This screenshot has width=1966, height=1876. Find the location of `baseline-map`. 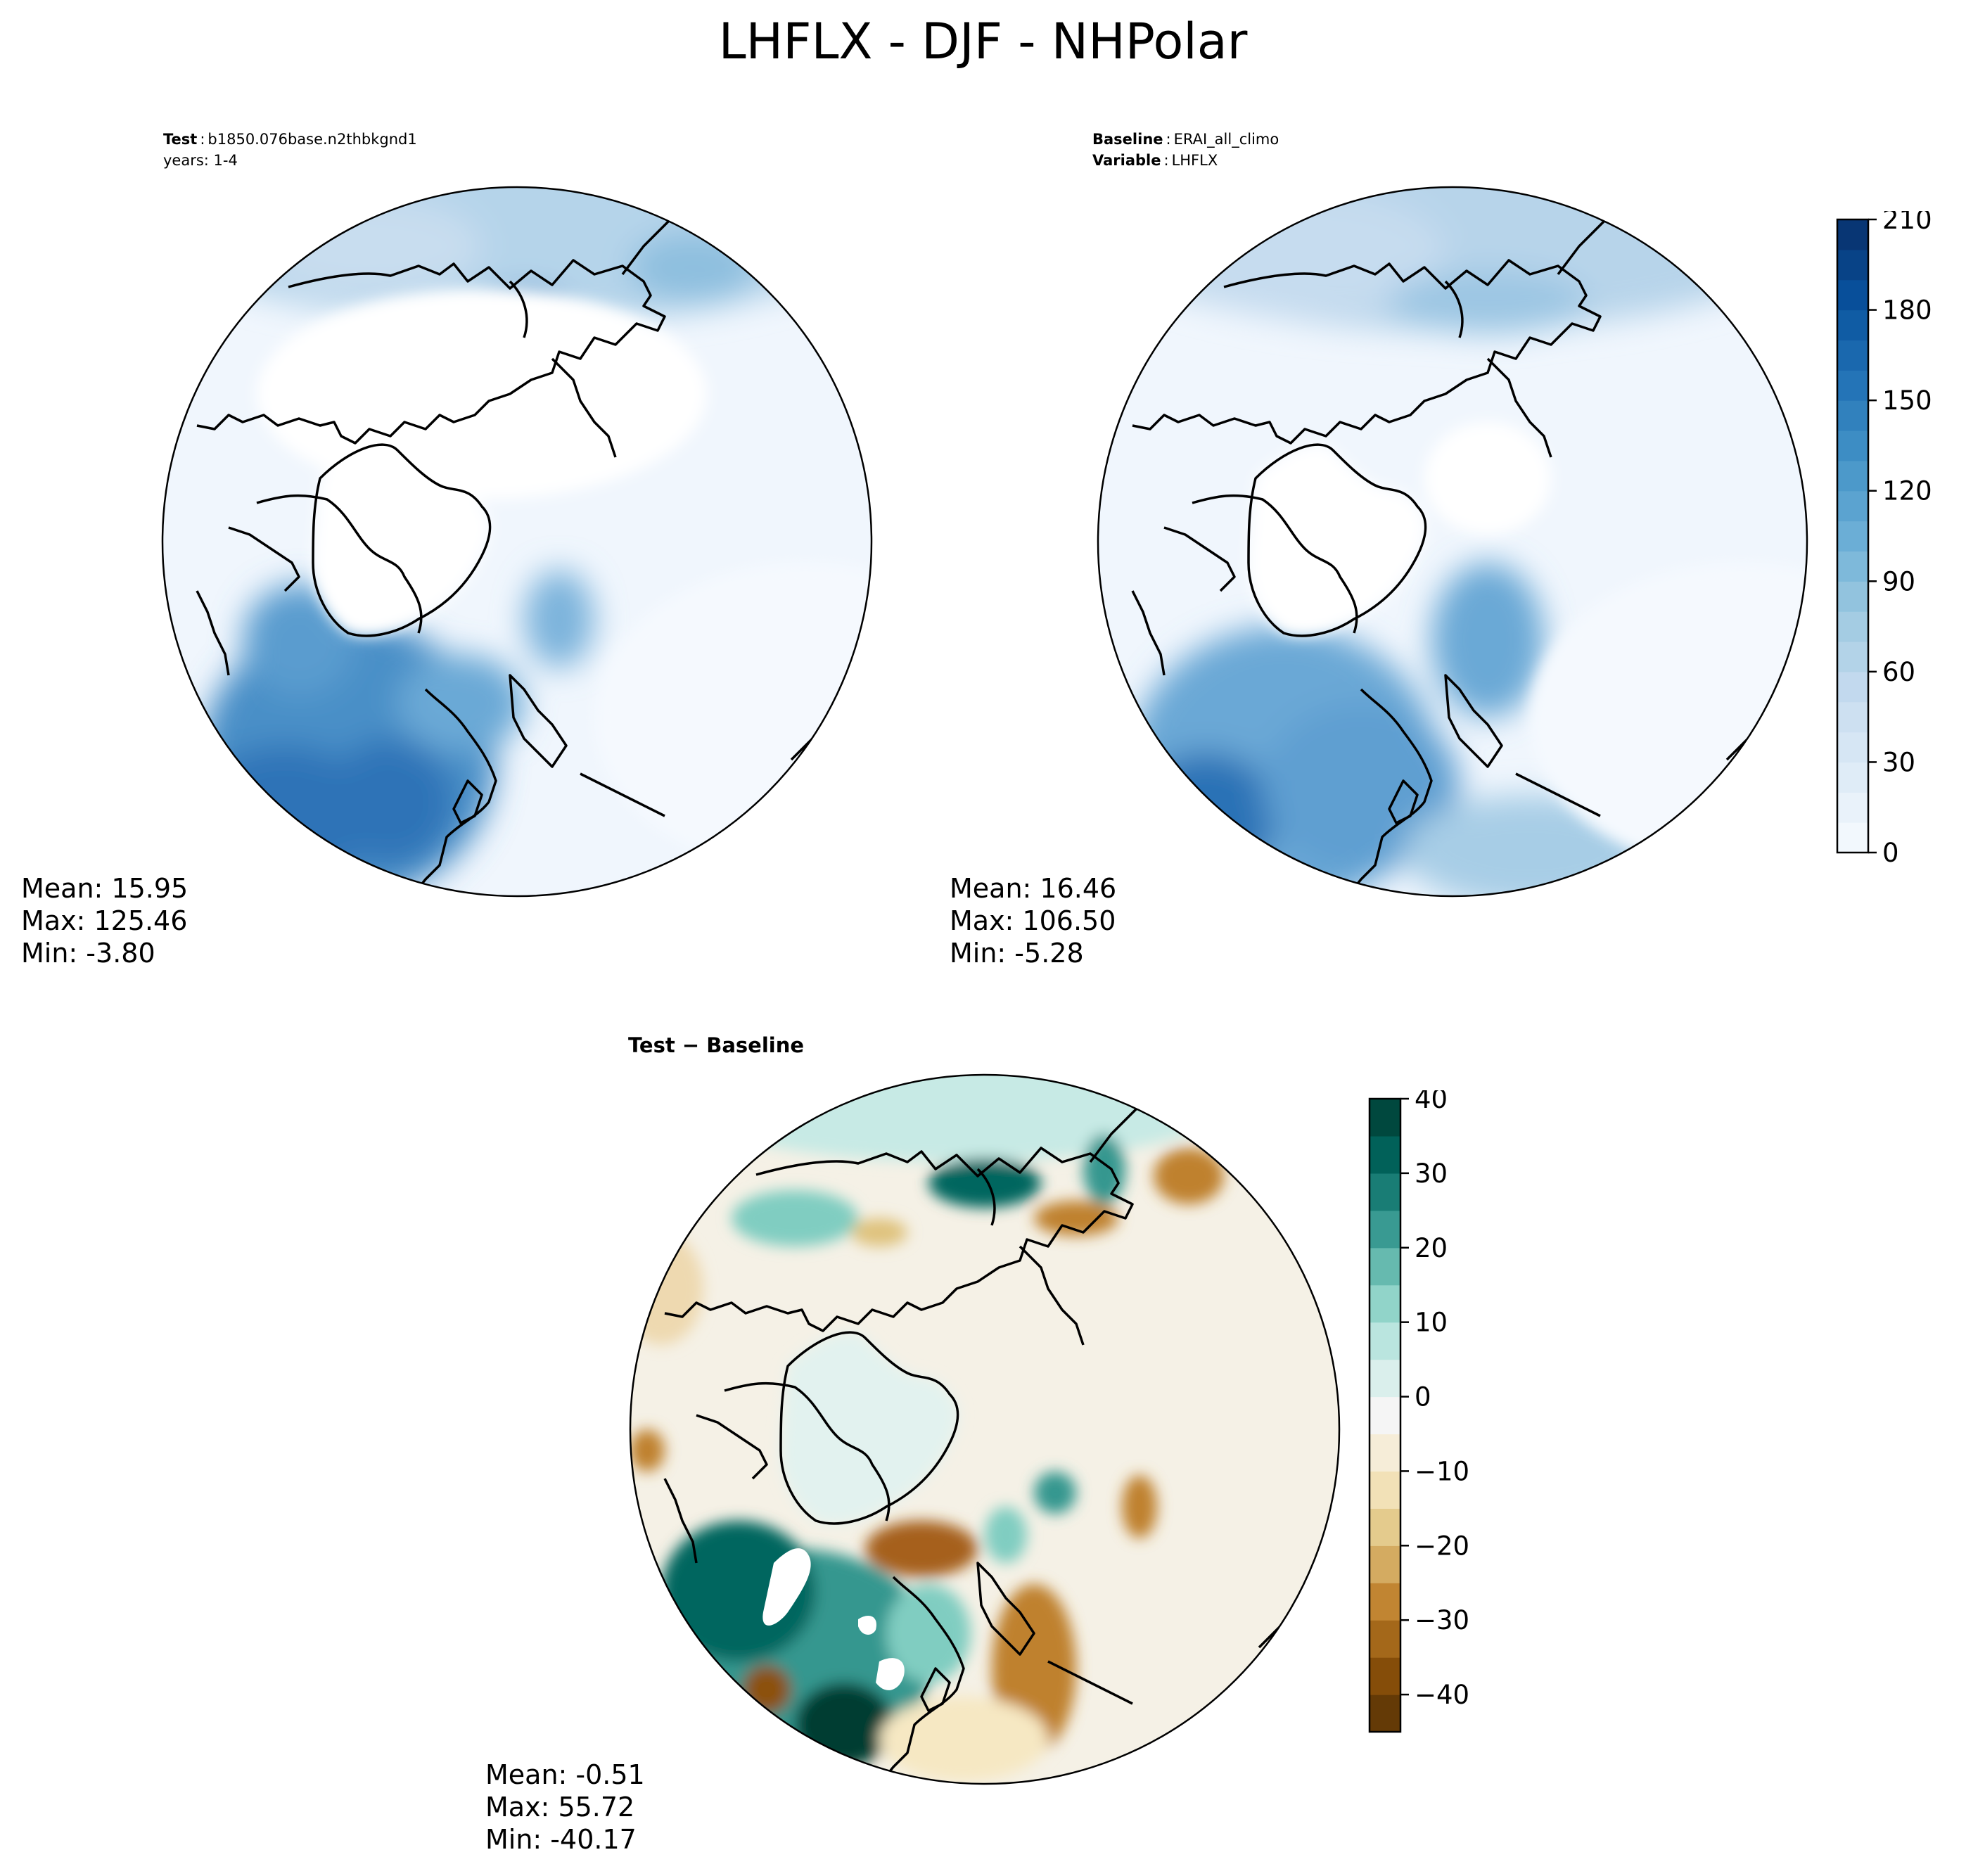

baseline-map is located at coordinates (1452, 542).